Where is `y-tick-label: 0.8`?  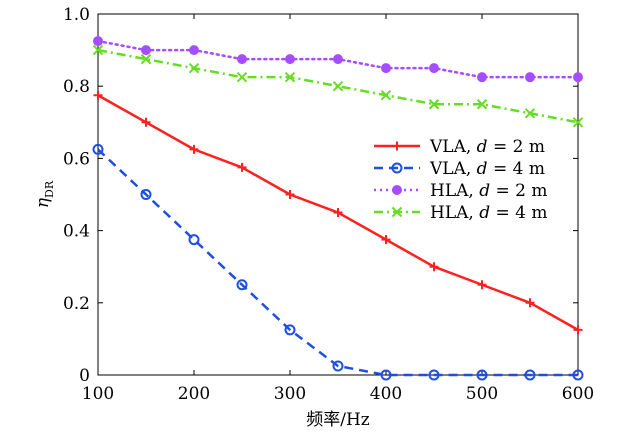 y-tick-label: 0.8 is located at coordinates (76, 87).